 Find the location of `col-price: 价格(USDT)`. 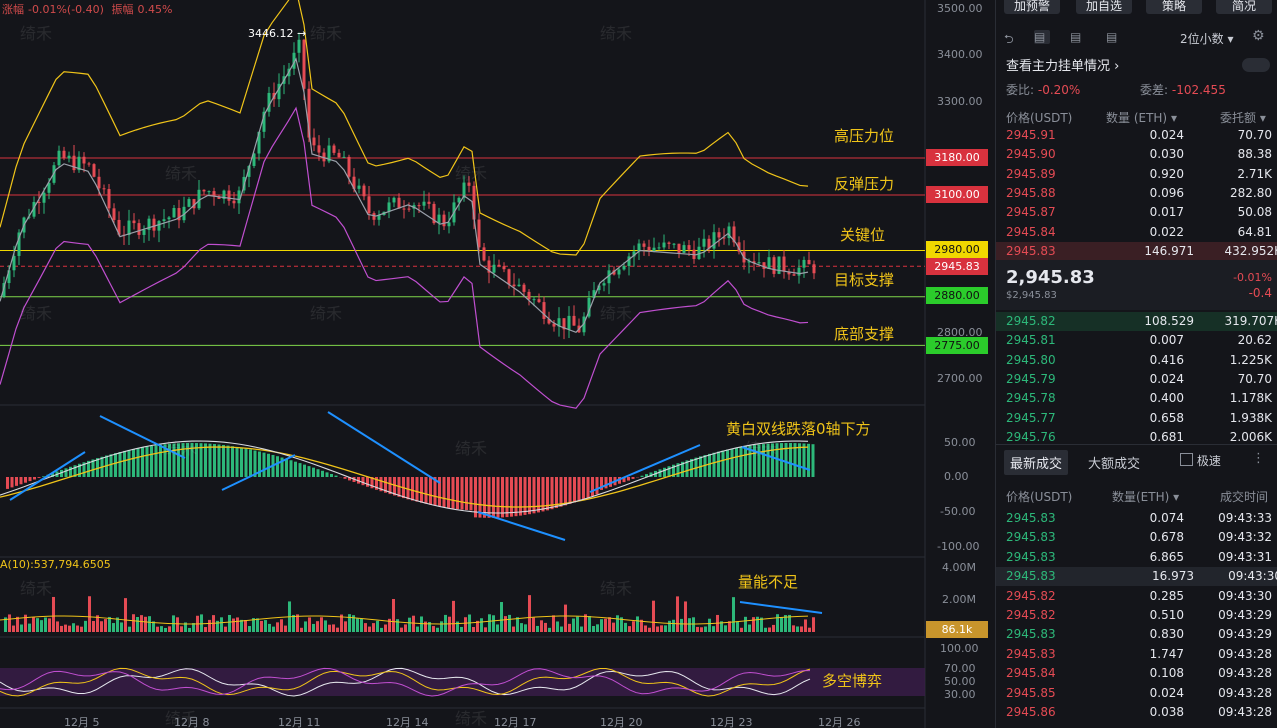

col-price: 价格(USDT) is located at coordinates (1039, 118).